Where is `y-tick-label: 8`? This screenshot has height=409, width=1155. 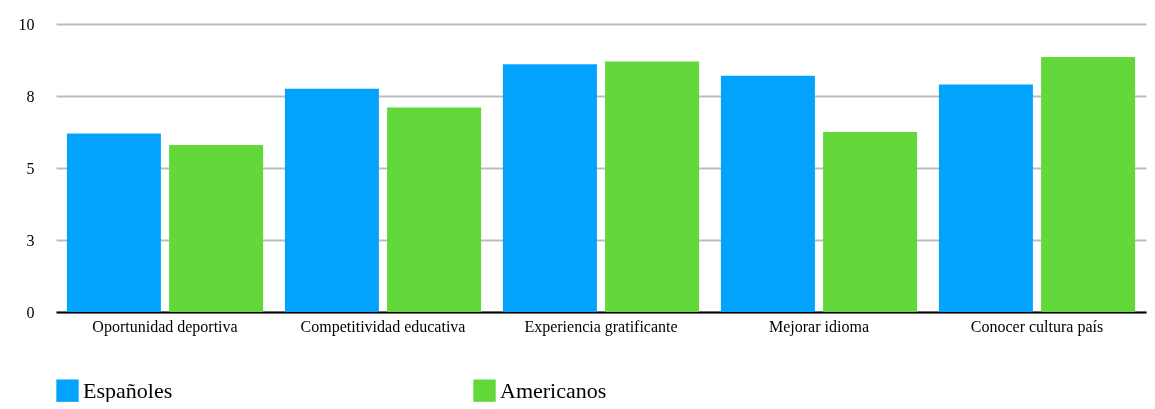 y-tick-label: 8 is located at coordinates (30, 96).